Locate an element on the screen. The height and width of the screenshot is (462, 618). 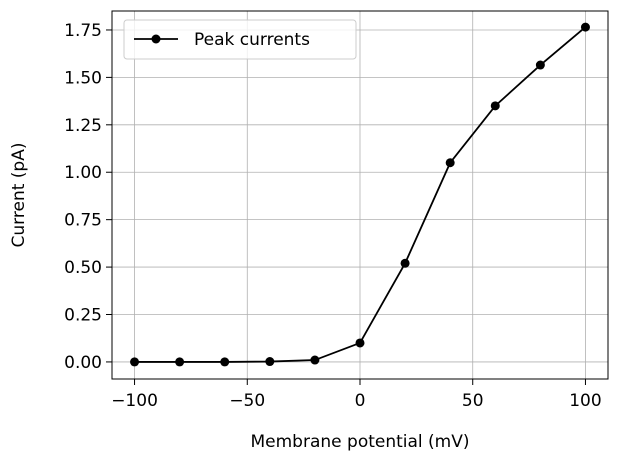
y-tick-label: 1.75 is located at coordinates (83, 31).